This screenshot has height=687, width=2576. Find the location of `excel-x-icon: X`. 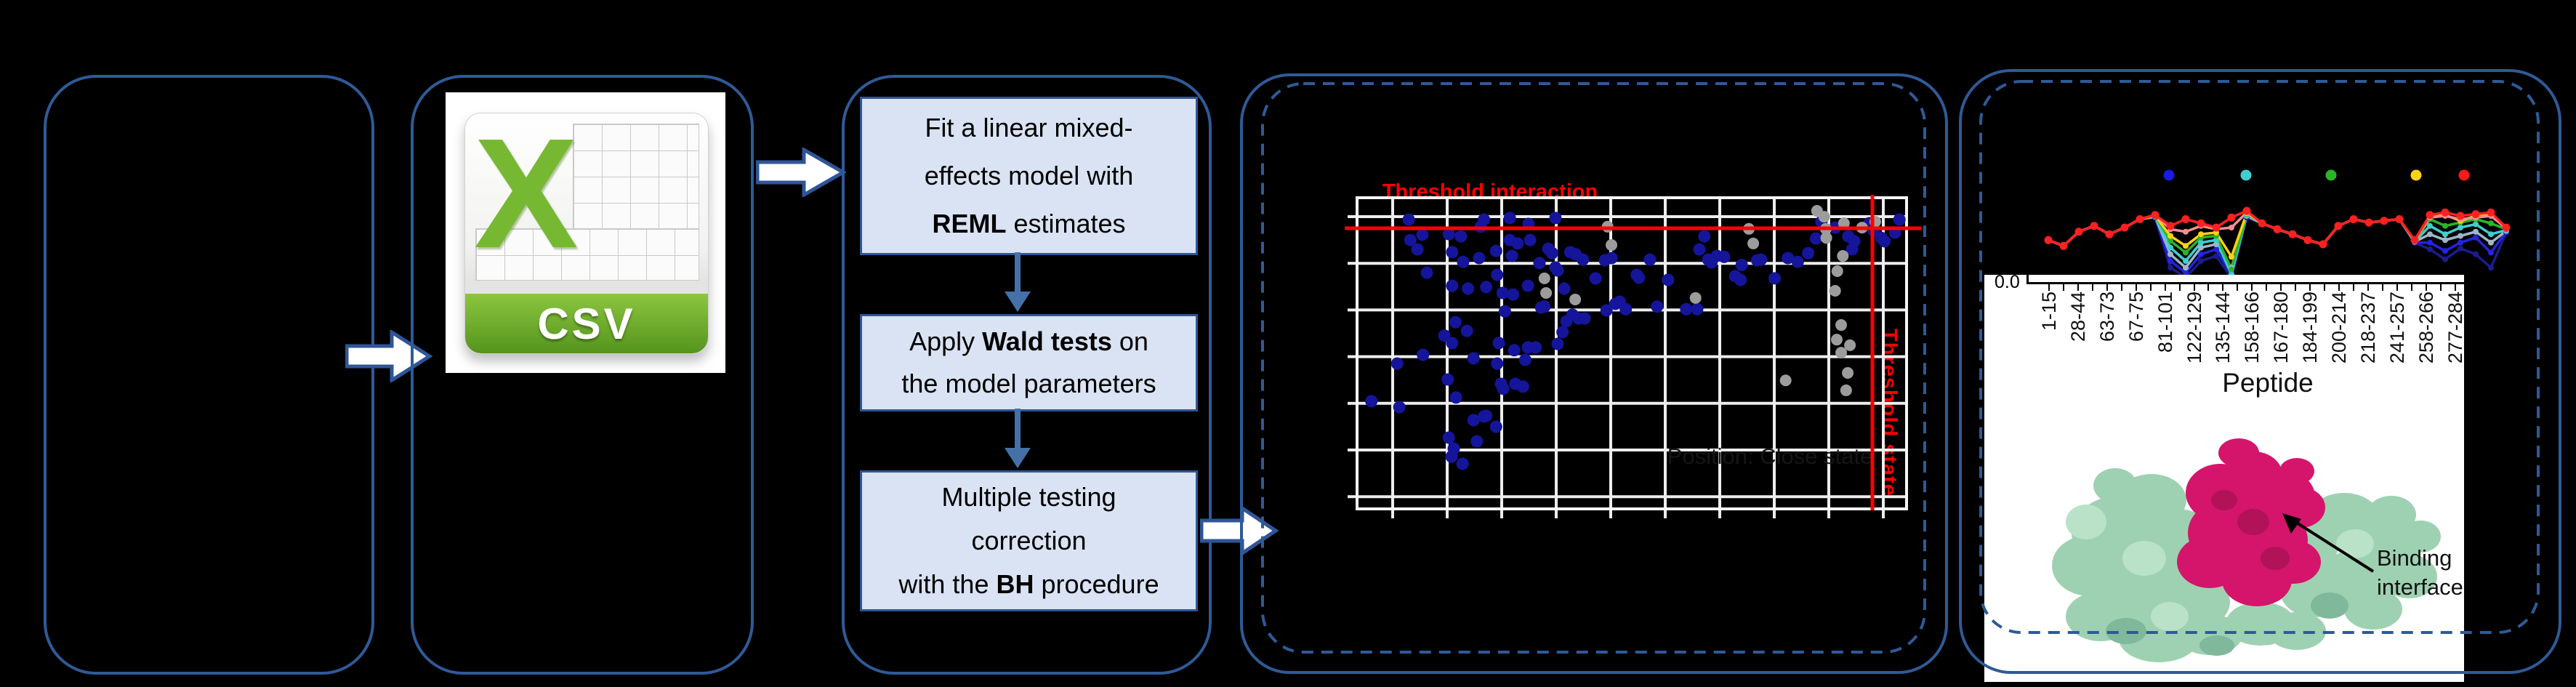

excel-x-icon: X is located at coordinates (526, 197).